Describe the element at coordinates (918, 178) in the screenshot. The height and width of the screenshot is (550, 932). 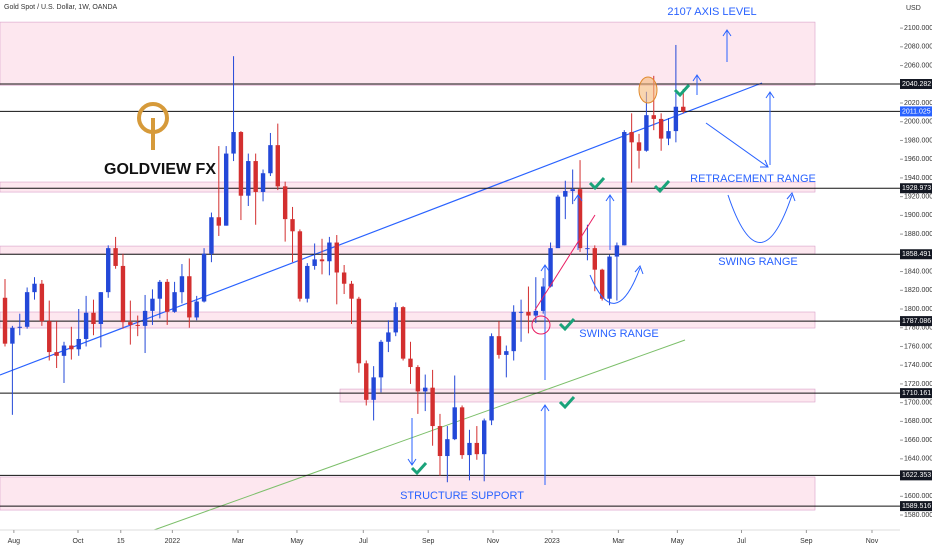
I see `y-tick-label: 1940.000` at that location.